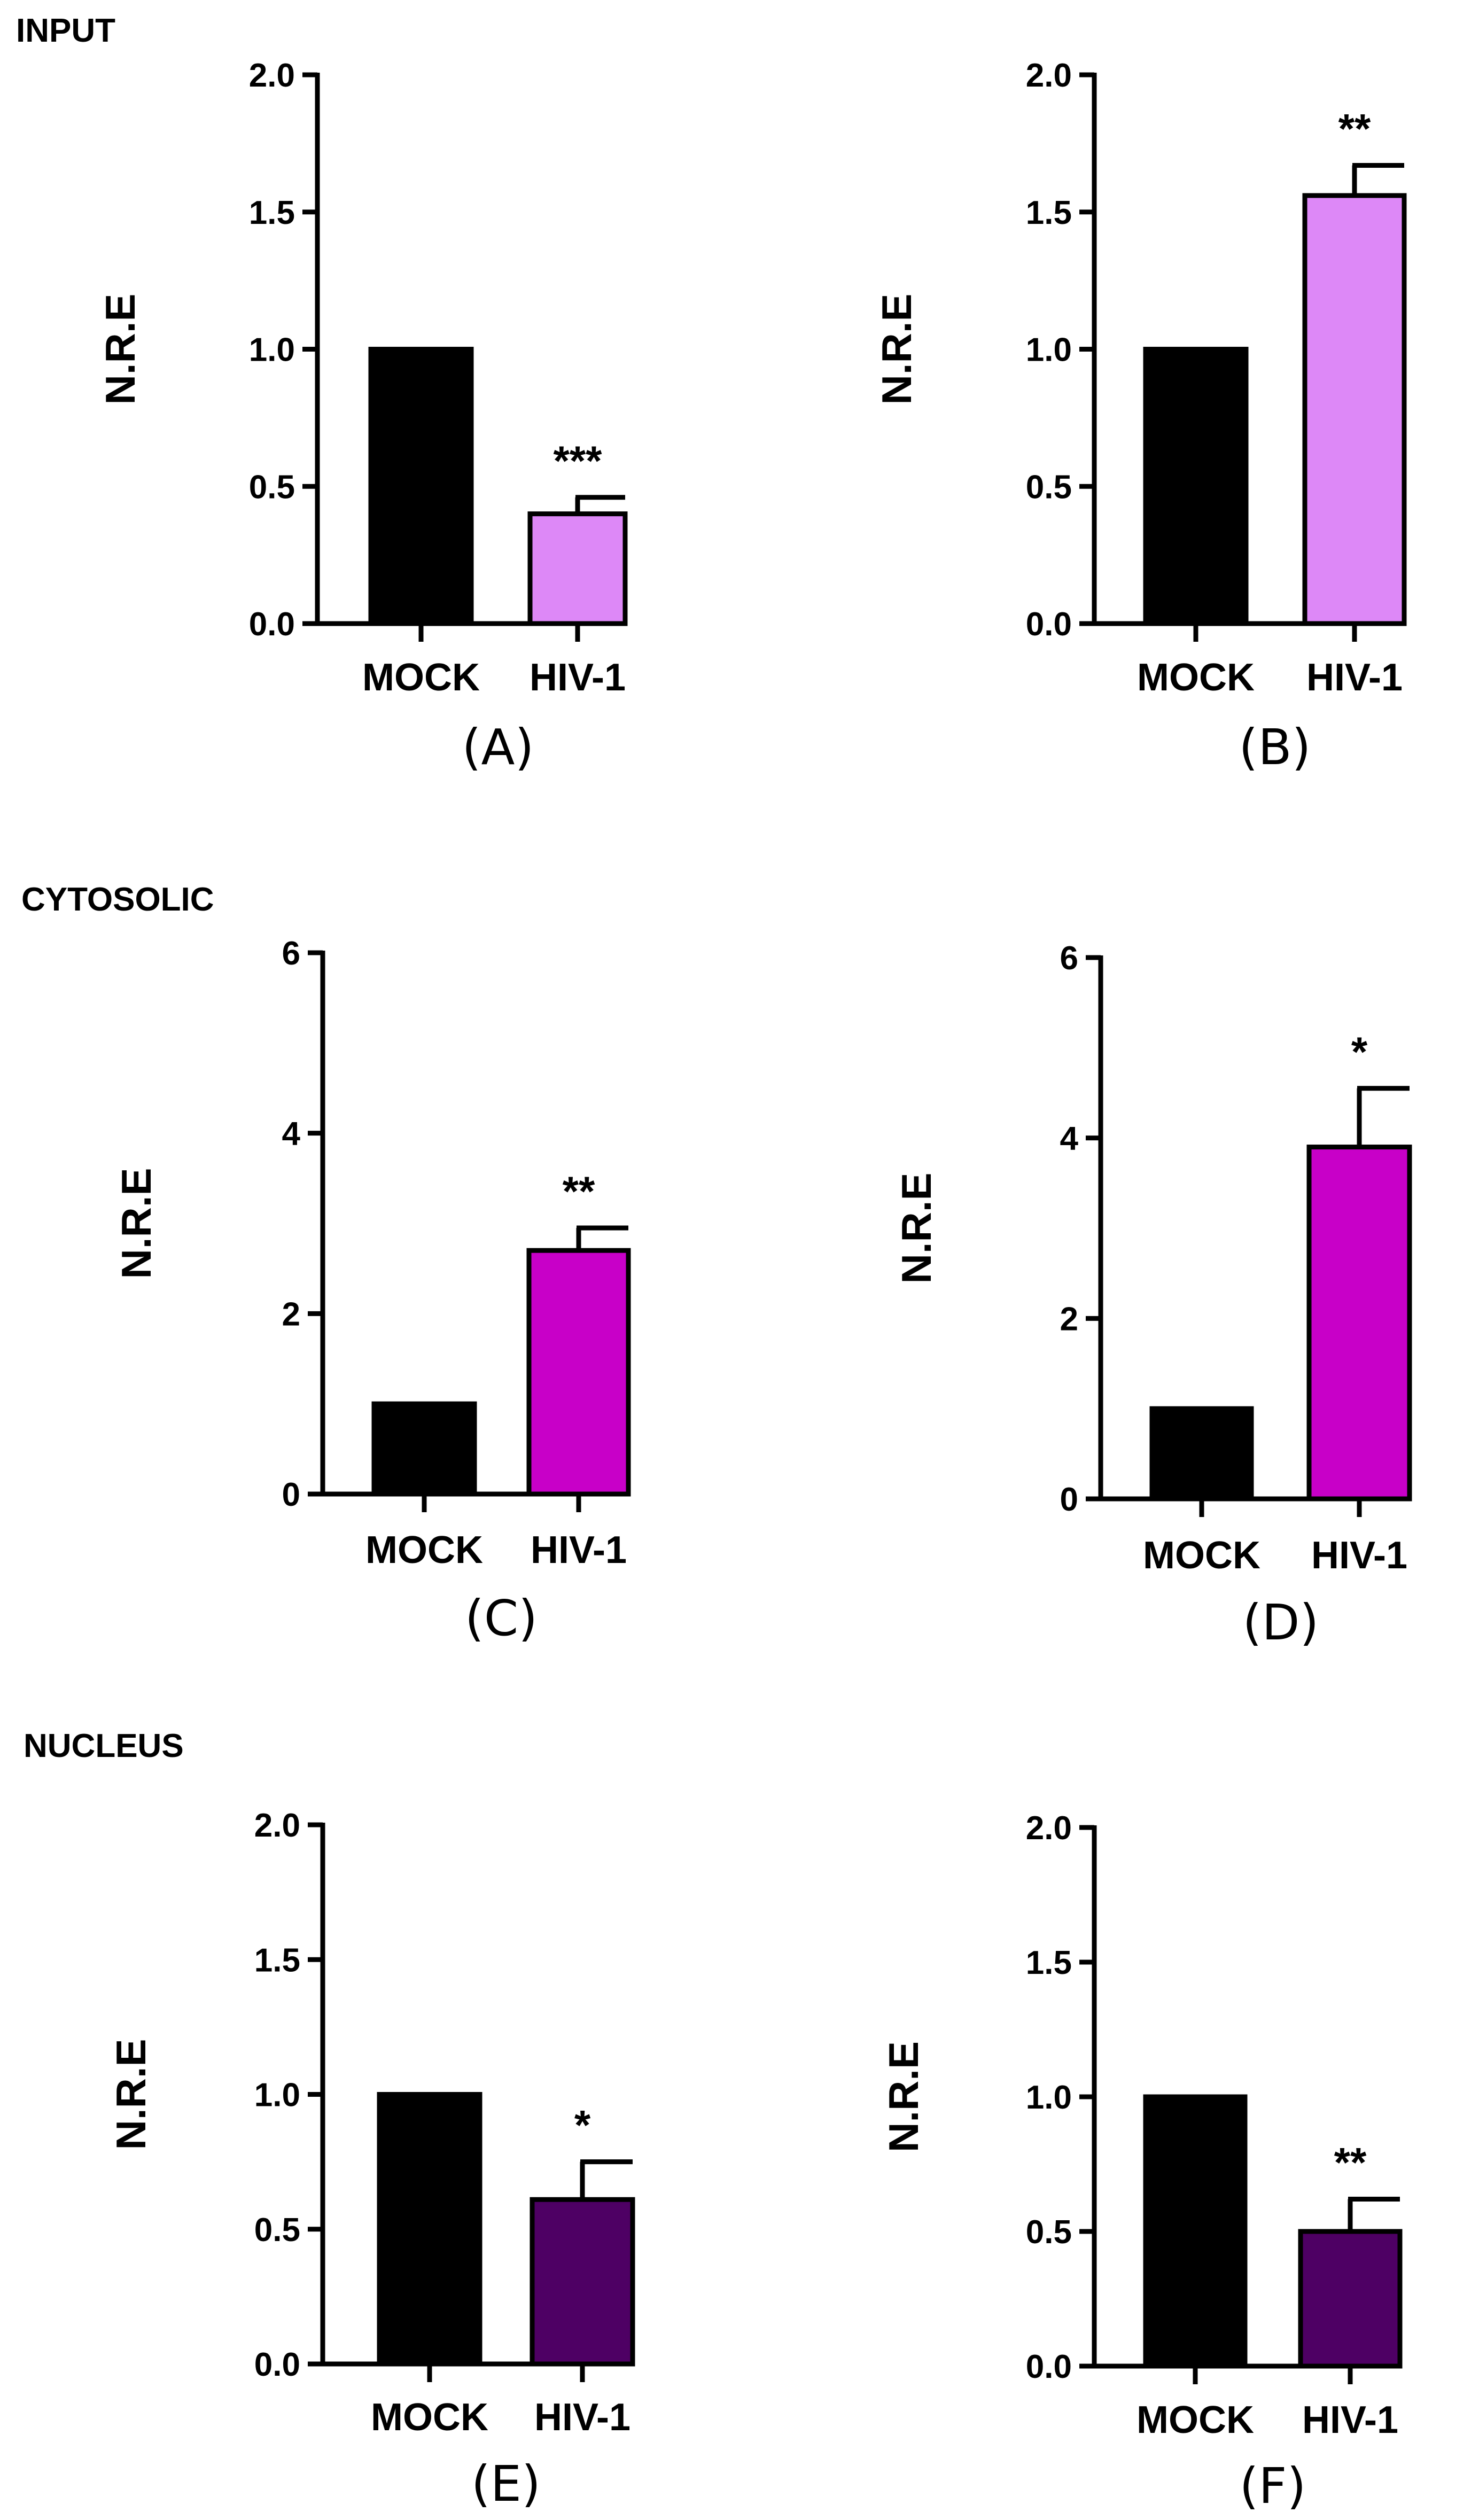 Image resolution: width=1479 pixels, height=2520 pixels. I want to click on panel-letter: (B), so click(1275, 747).